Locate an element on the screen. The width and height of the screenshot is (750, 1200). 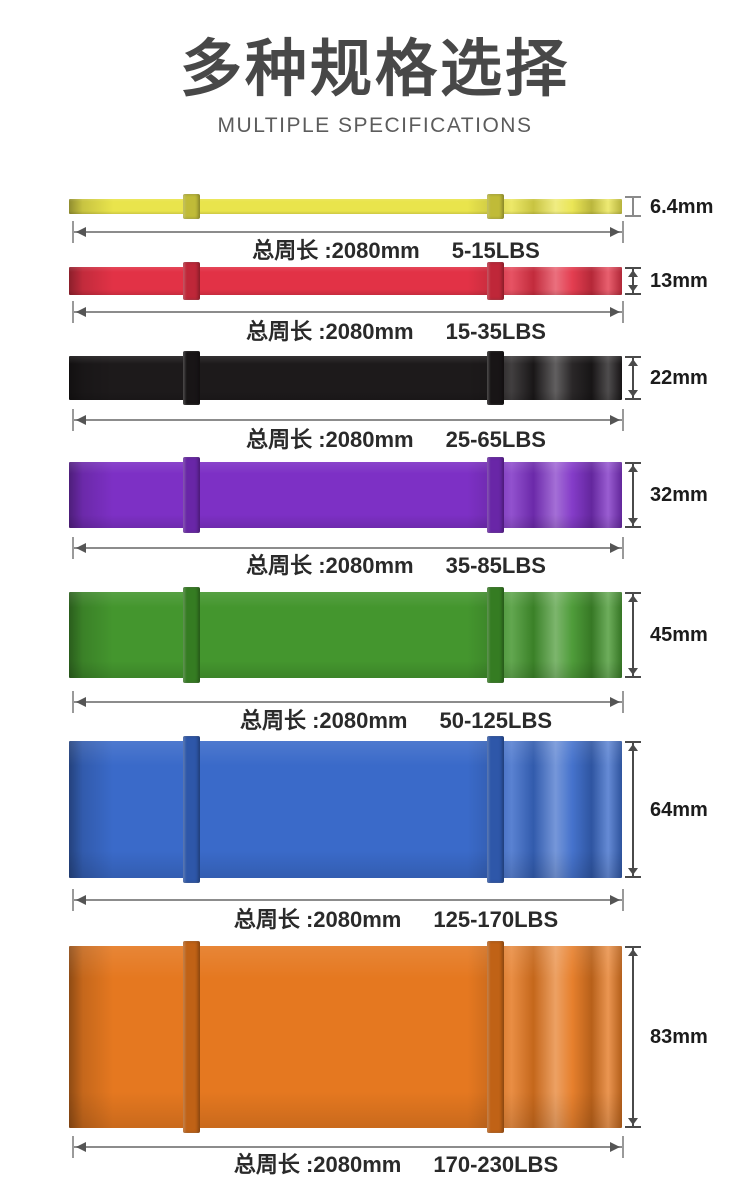
header: 多种规格选择 MULTIPLE SPECIFICATIONS is located at coordinates (375, 86).